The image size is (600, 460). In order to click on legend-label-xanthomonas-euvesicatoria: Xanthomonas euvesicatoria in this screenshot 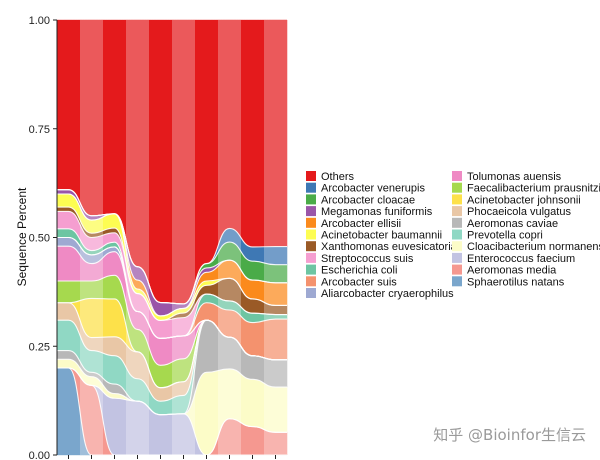, I will do `click(389, 247)`.